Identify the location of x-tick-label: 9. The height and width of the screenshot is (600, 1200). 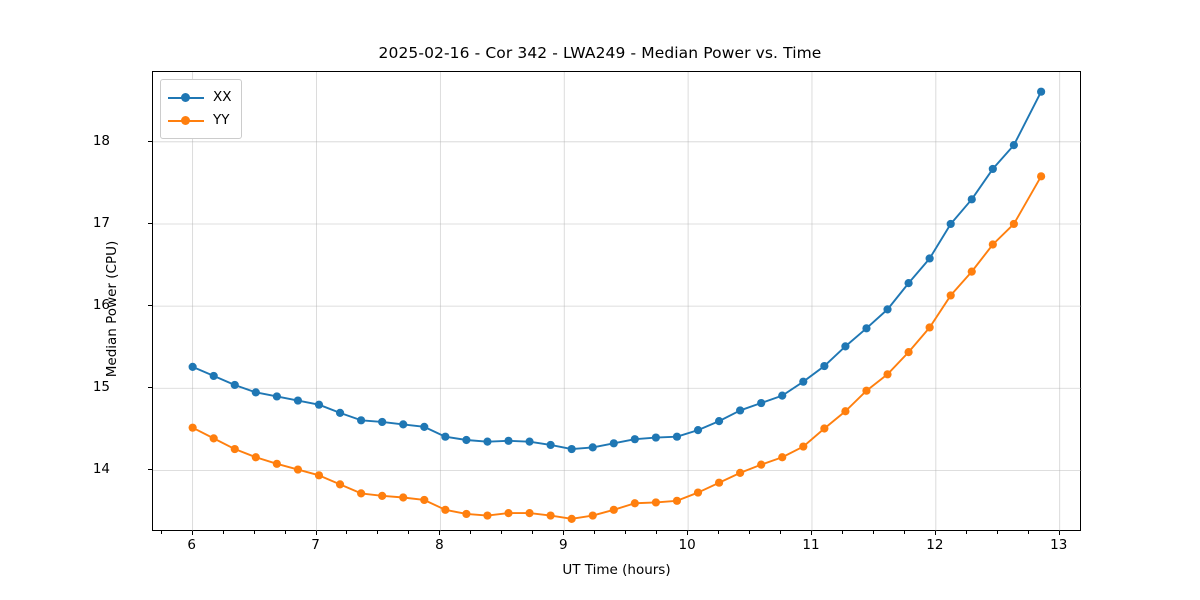
(563, 545).